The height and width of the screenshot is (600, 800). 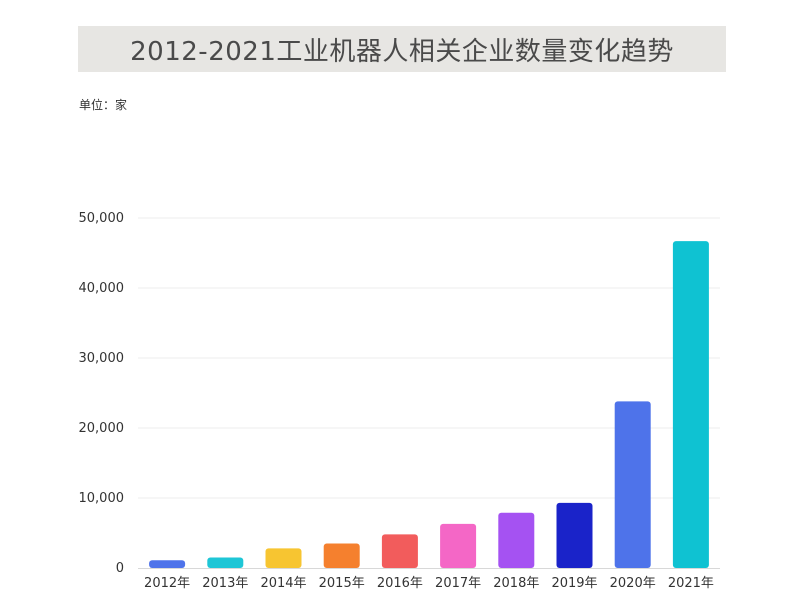 I want to click on chart-title: 2012-2021工业机器人相关企业数量变化趋势, so click(x=402, y=51).